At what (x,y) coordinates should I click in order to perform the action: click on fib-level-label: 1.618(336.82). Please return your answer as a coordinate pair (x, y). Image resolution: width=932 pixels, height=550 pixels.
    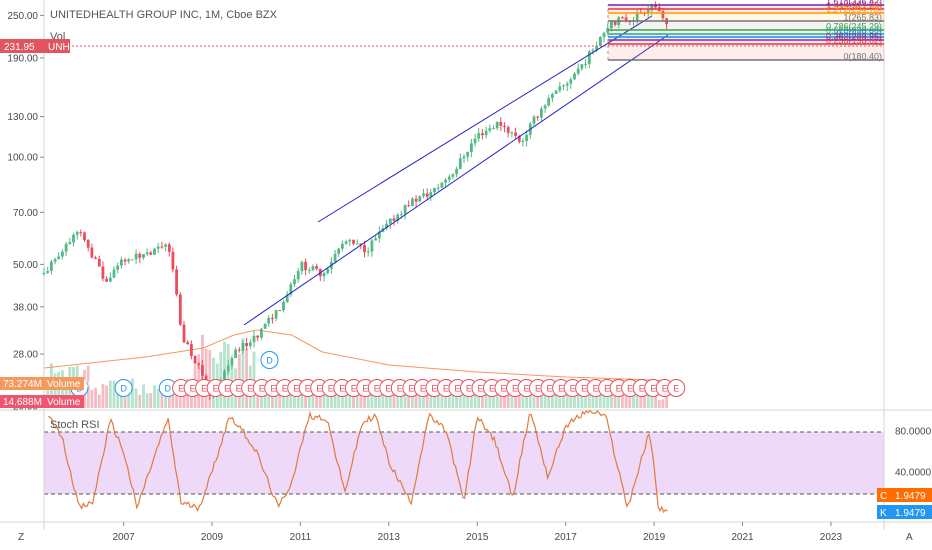
    Looking at the image, I should click on (854, 3).